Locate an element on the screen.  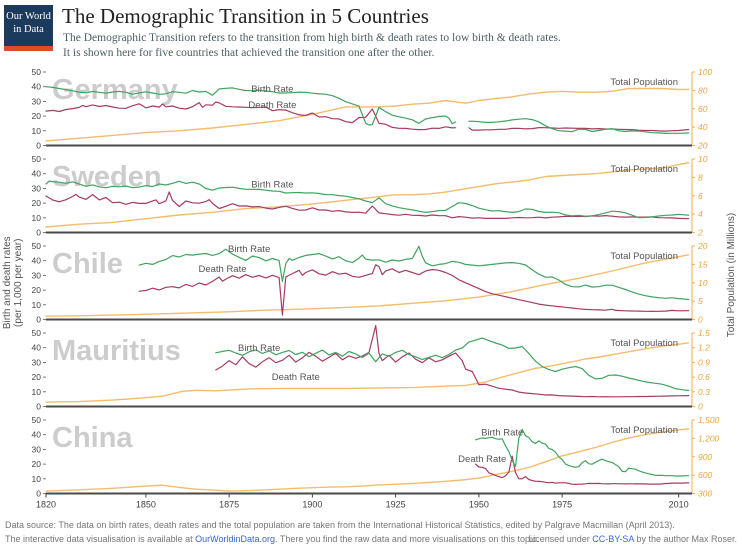
svg-text: 15 is located at coordinates (703, 264).